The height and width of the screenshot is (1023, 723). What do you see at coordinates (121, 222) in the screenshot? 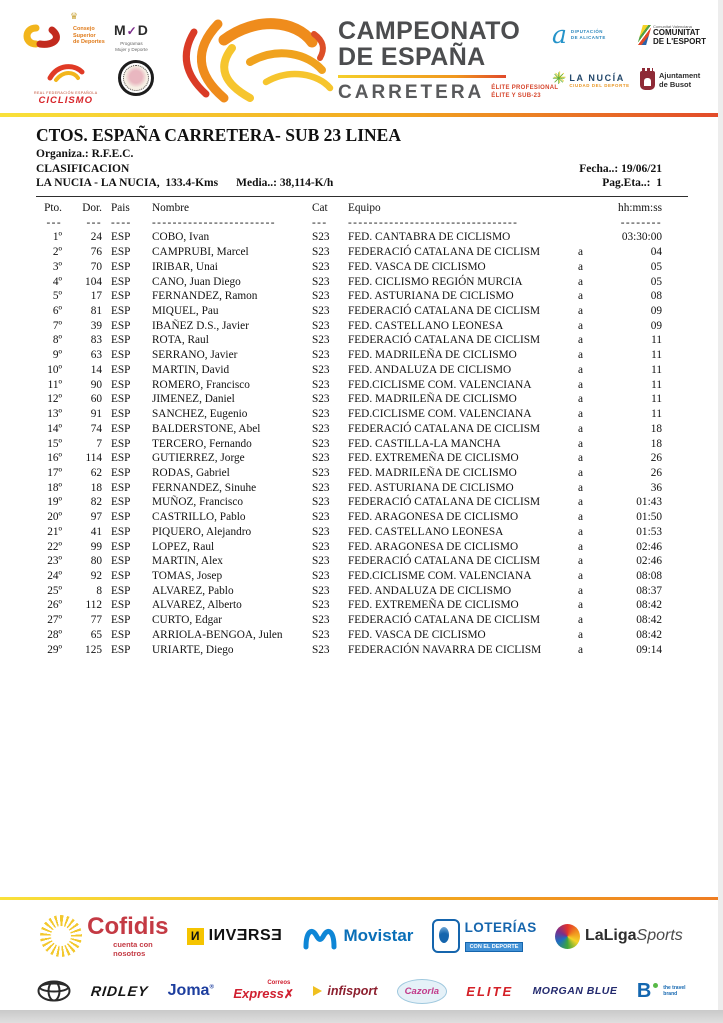
I see `cell-pais: ----` at bounding box center [121, 222].